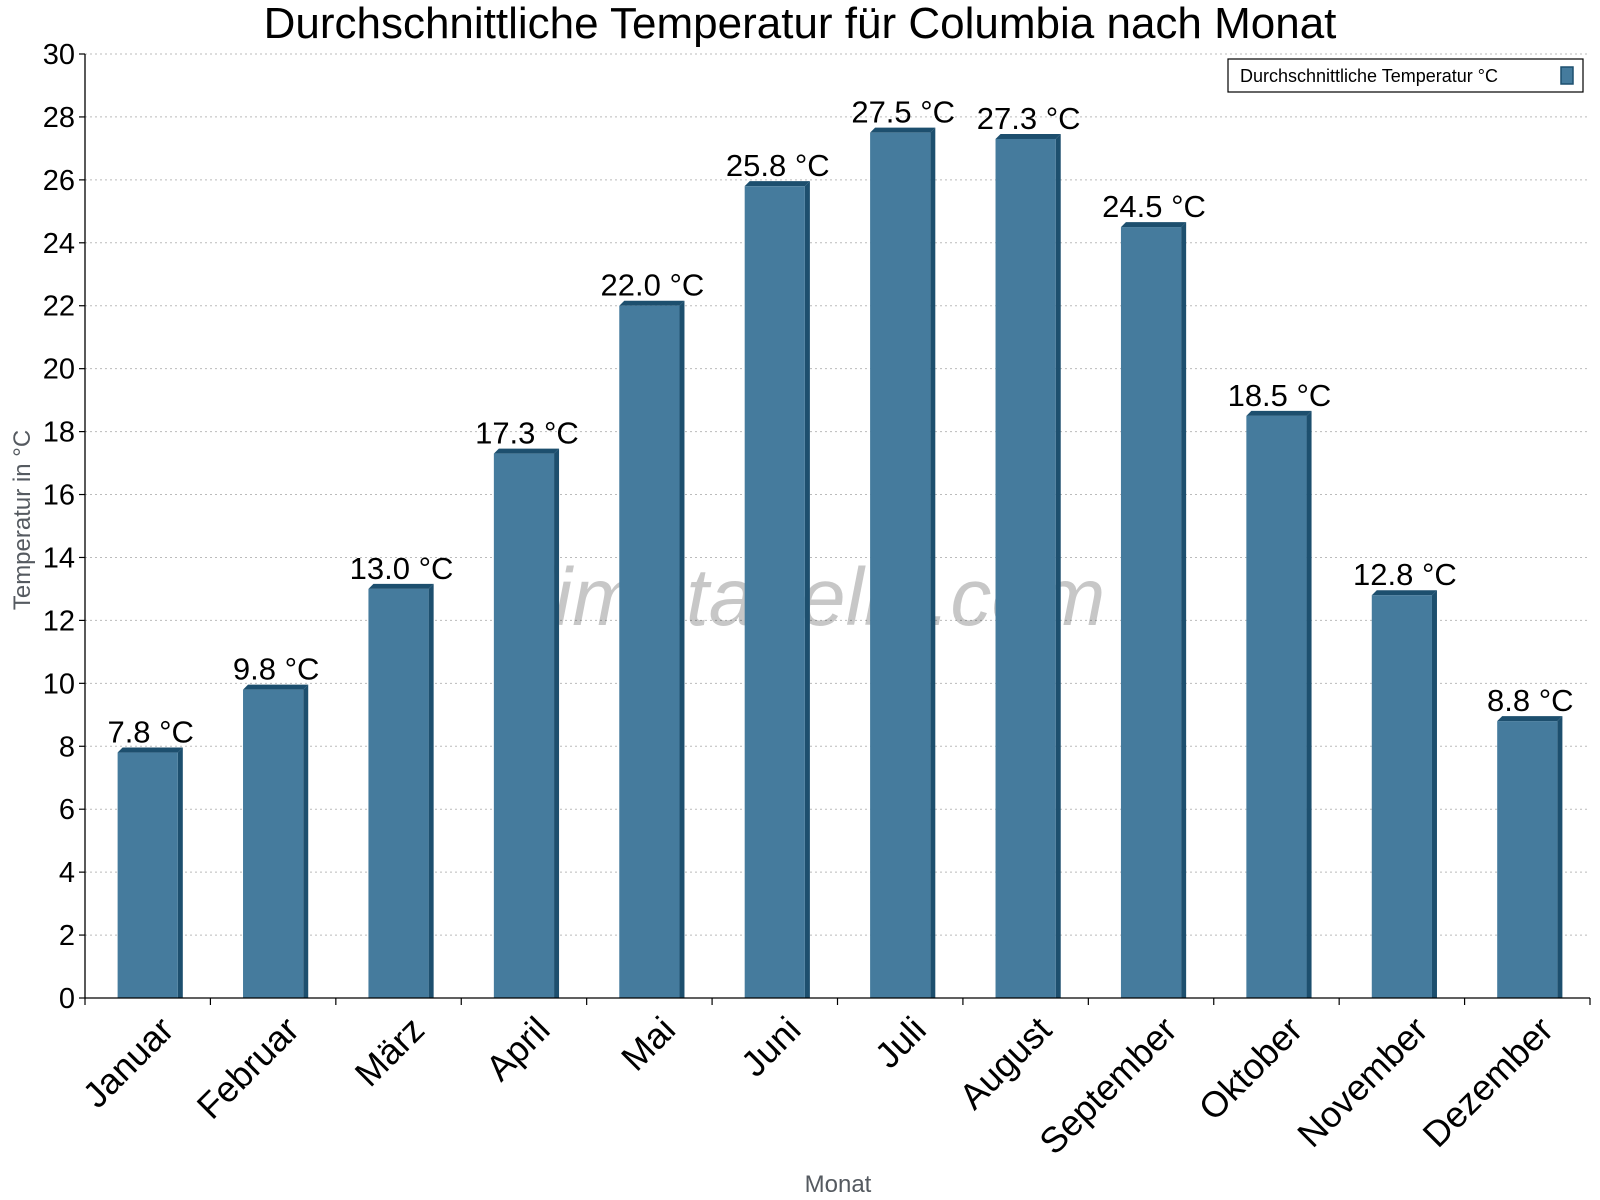  What do you see at coordinates (518, 1049) in the screenshot?
I see `x-tick-label: April` at bounding box center [518, 1049].